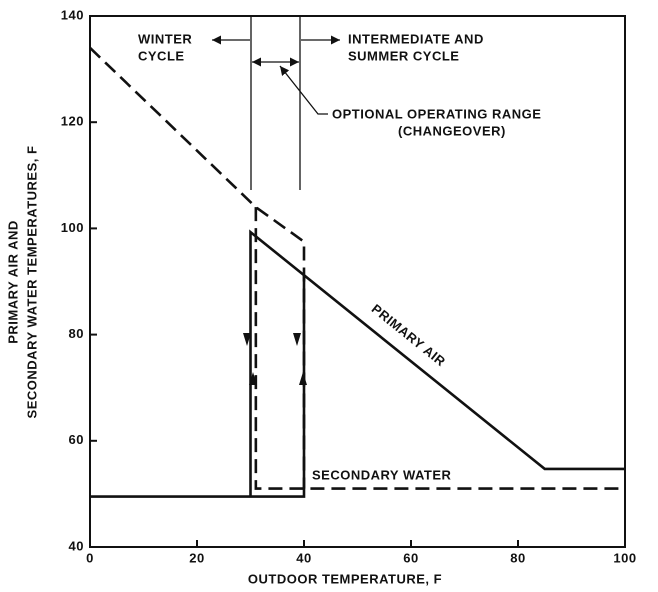 This screenshot has width=658, height=592. I want to click on annotation: (CHANGEOVER), so click(452, 130).